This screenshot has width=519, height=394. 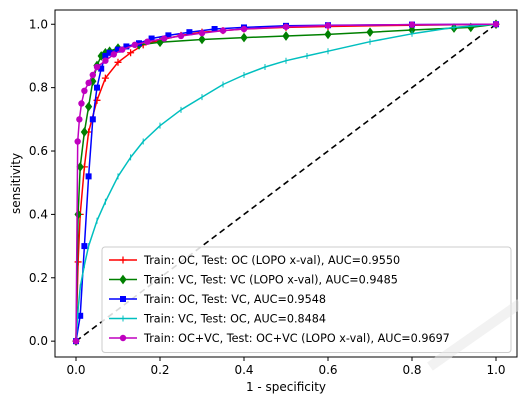 I want to click on y-tick-label: 1.0, so click(x=38, y=24).